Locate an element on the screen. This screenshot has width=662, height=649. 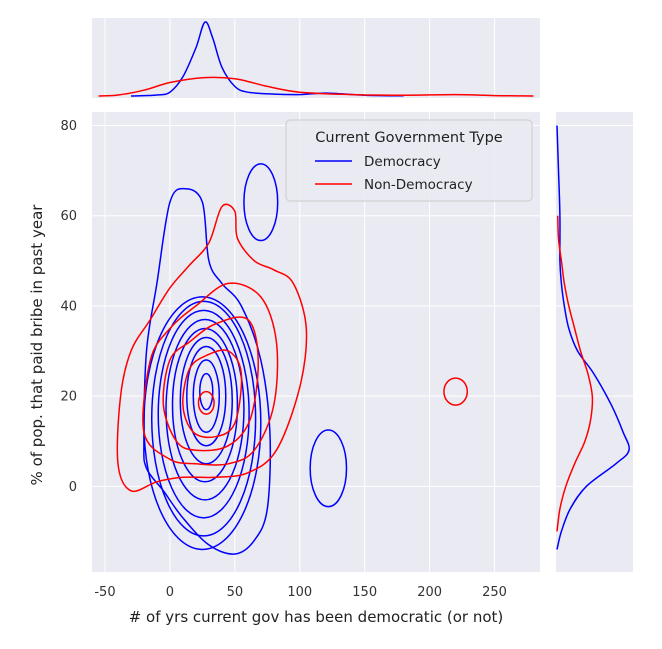
legend-label-democracy: Democracy is located at coordinates (402, 162).